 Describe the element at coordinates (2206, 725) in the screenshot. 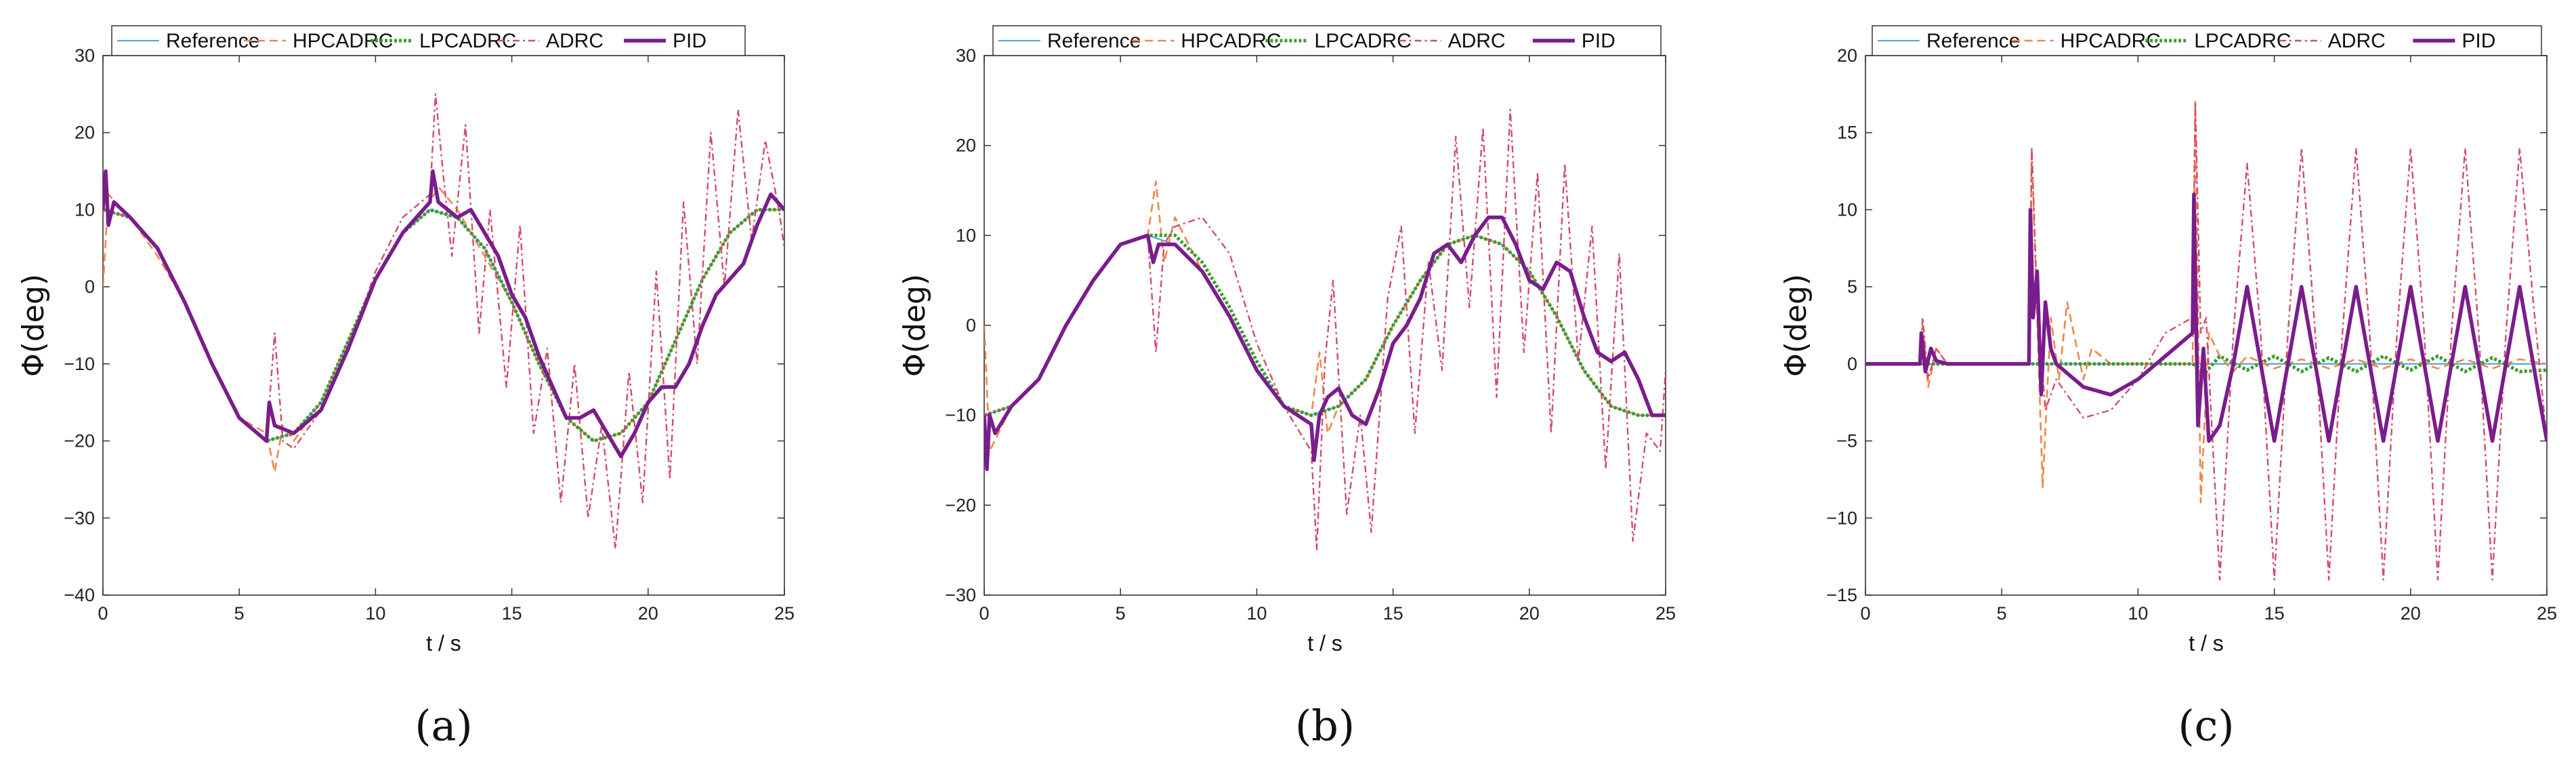

I see `panel-label: (c)` at that location.